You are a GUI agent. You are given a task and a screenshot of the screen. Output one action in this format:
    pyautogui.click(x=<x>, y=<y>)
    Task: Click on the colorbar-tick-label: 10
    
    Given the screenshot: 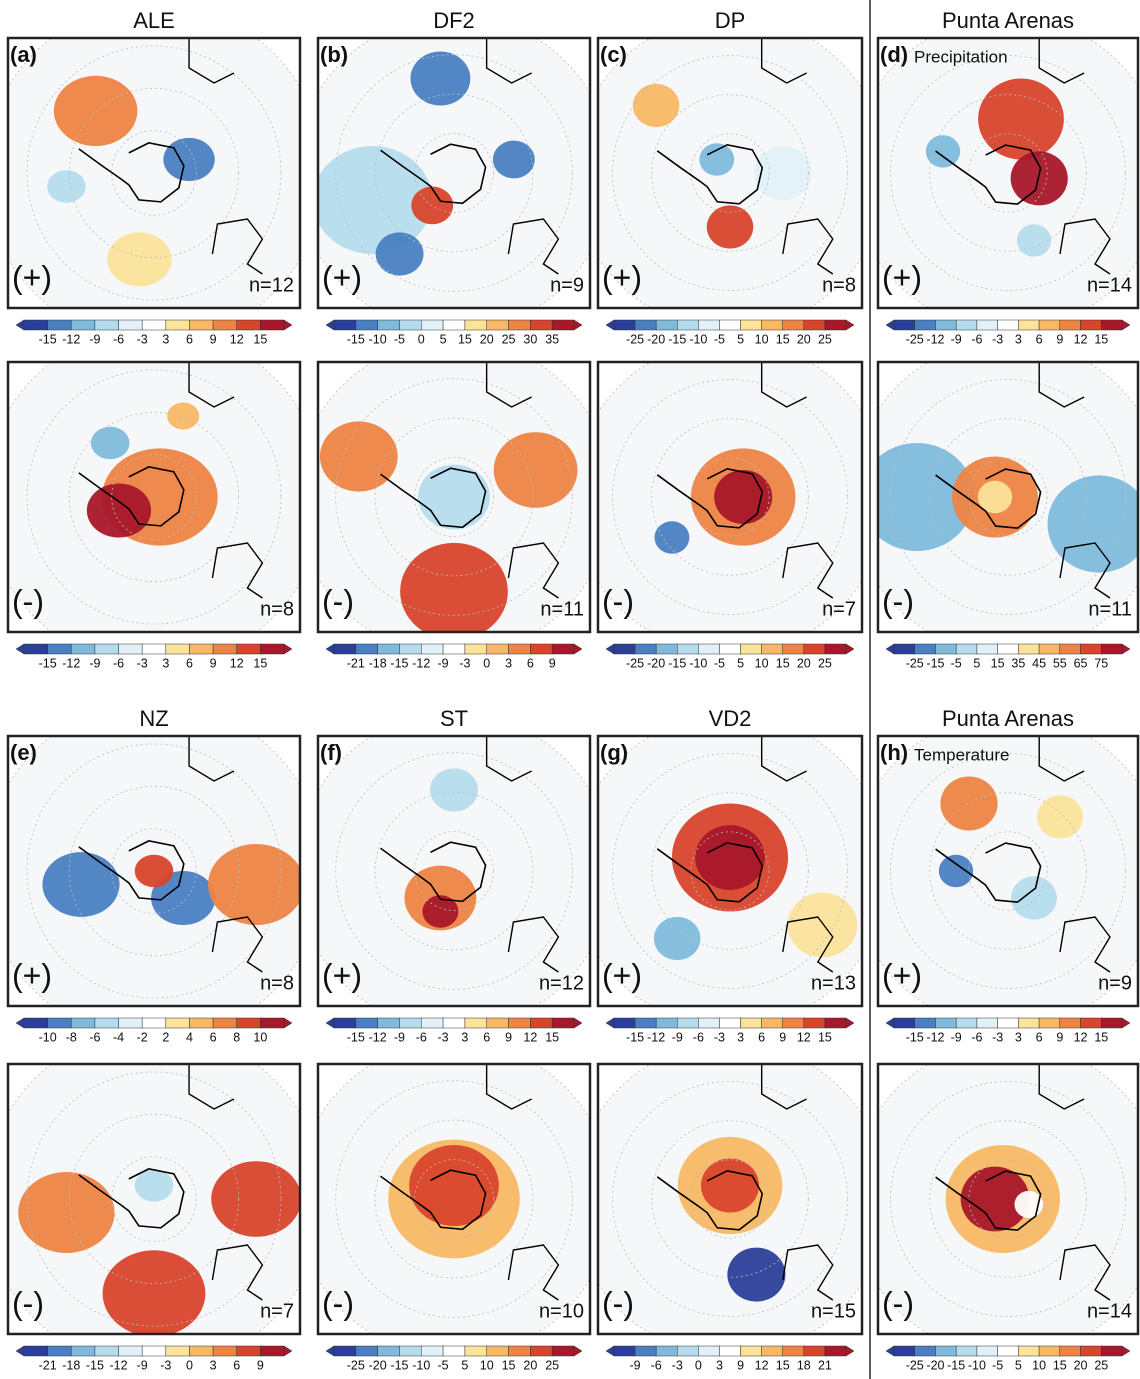 What is the action you would take?
    pyautogui.click(x=260, y=1037)
    